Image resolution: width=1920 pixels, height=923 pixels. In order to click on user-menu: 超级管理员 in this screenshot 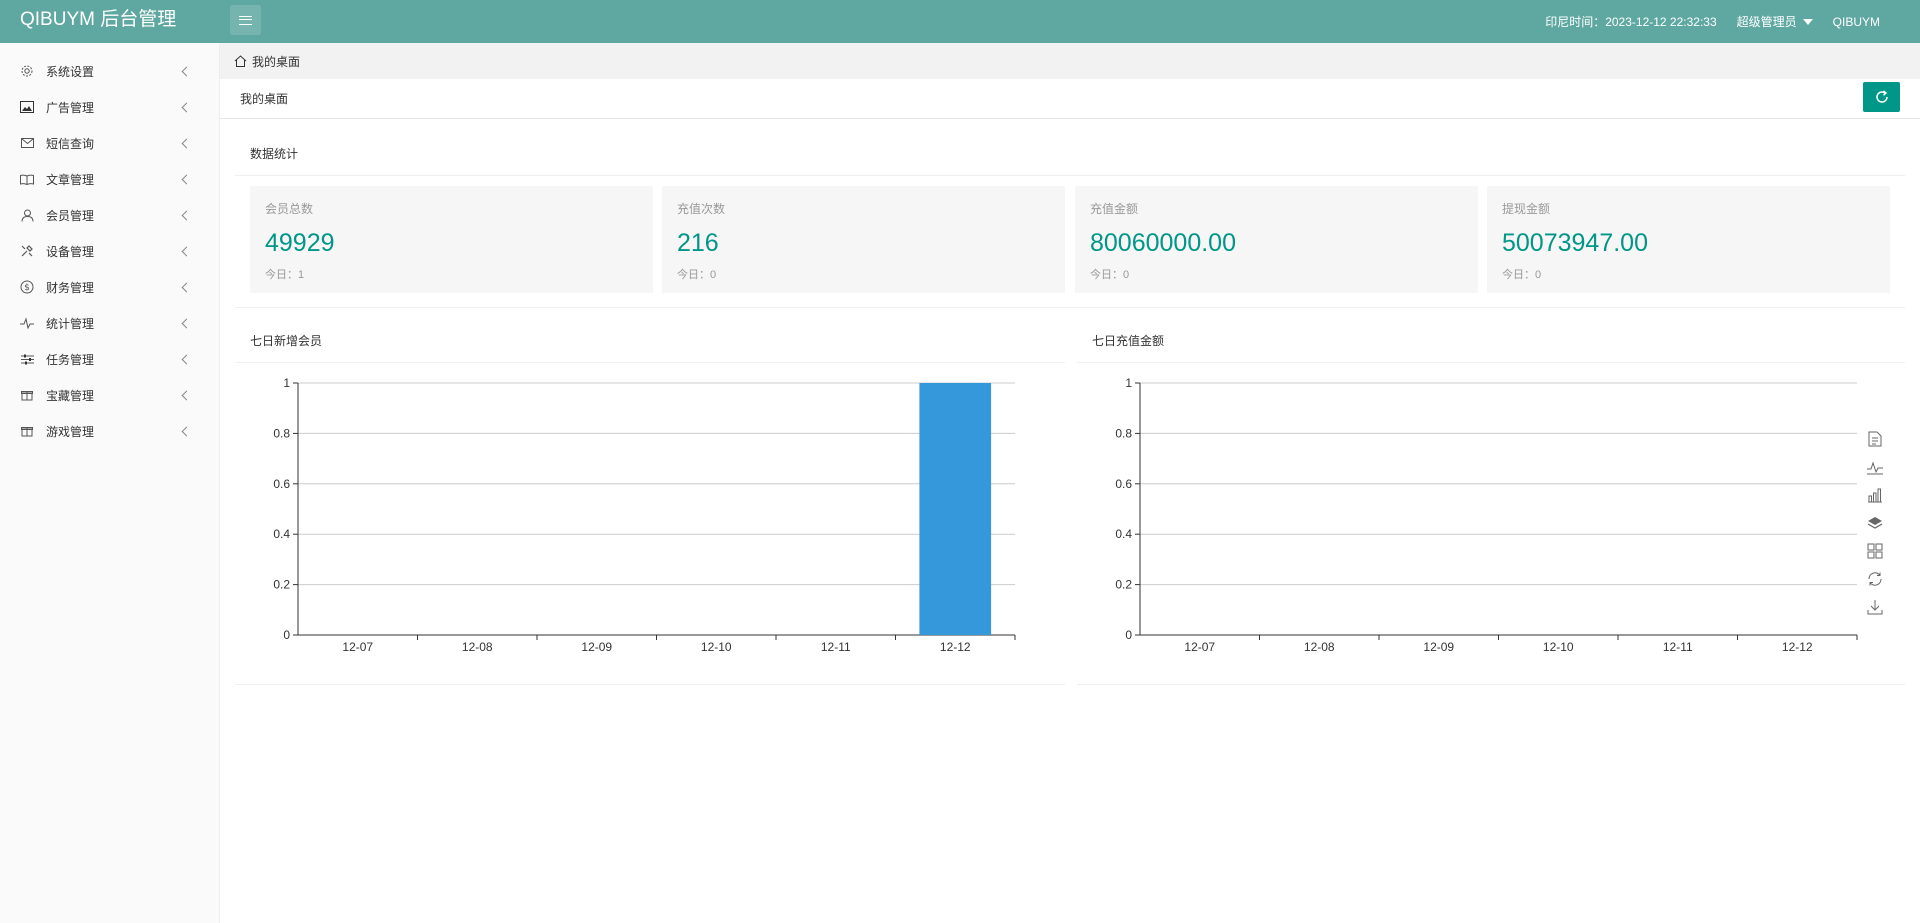, I will do `click(1775, 21)`.